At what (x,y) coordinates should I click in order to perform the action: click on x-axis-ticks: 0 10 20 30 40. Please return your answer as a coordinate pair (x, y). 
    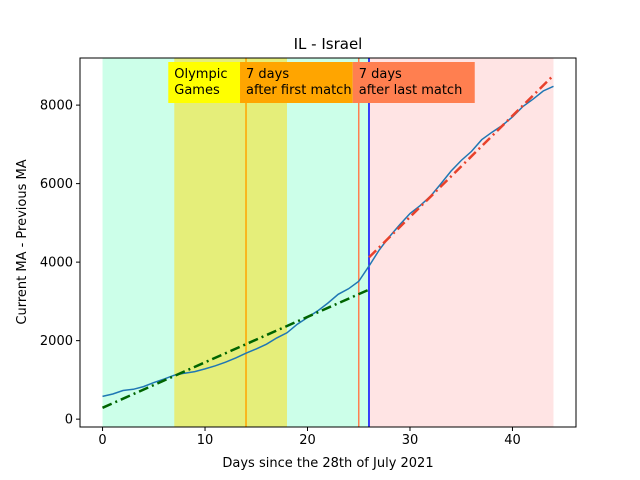
    Looking at the image, I should click on (309, 437).